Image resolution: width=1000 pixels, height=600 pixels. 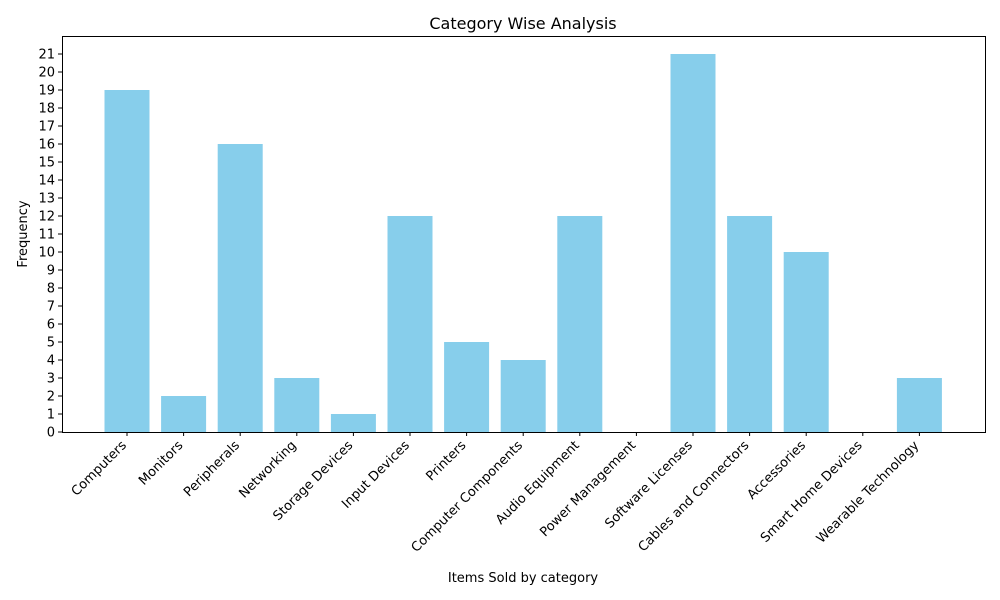 What do you see at coordinates (868, 492) in the screenshot?
I see `x-tick-label: Wearable Technology` at bounding box center [868, 492].